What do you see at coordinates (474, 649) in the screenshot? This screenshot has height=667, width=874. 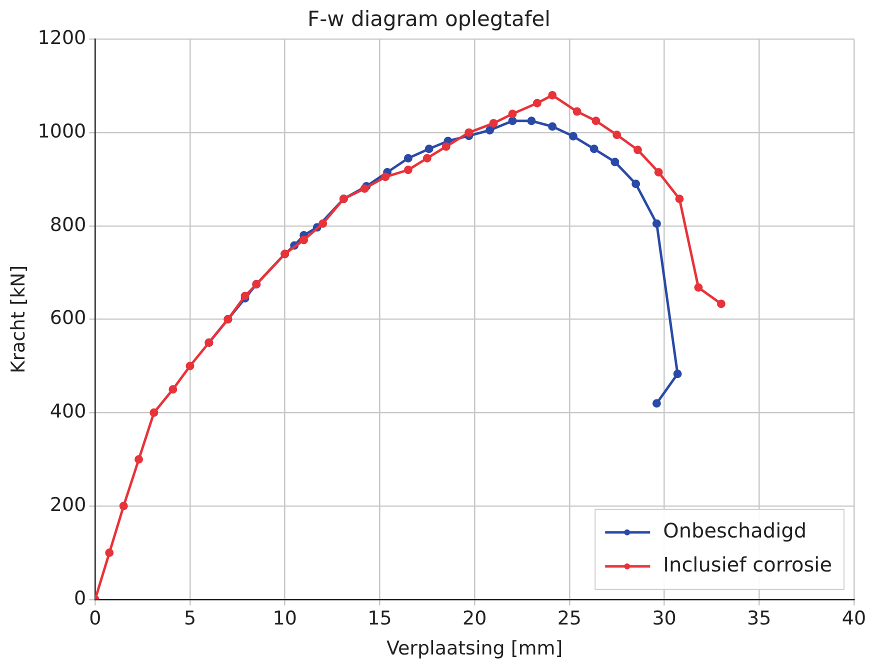 I see `x-axis-title: Verplaatsing [mm]` at bounding box center [474, 649].